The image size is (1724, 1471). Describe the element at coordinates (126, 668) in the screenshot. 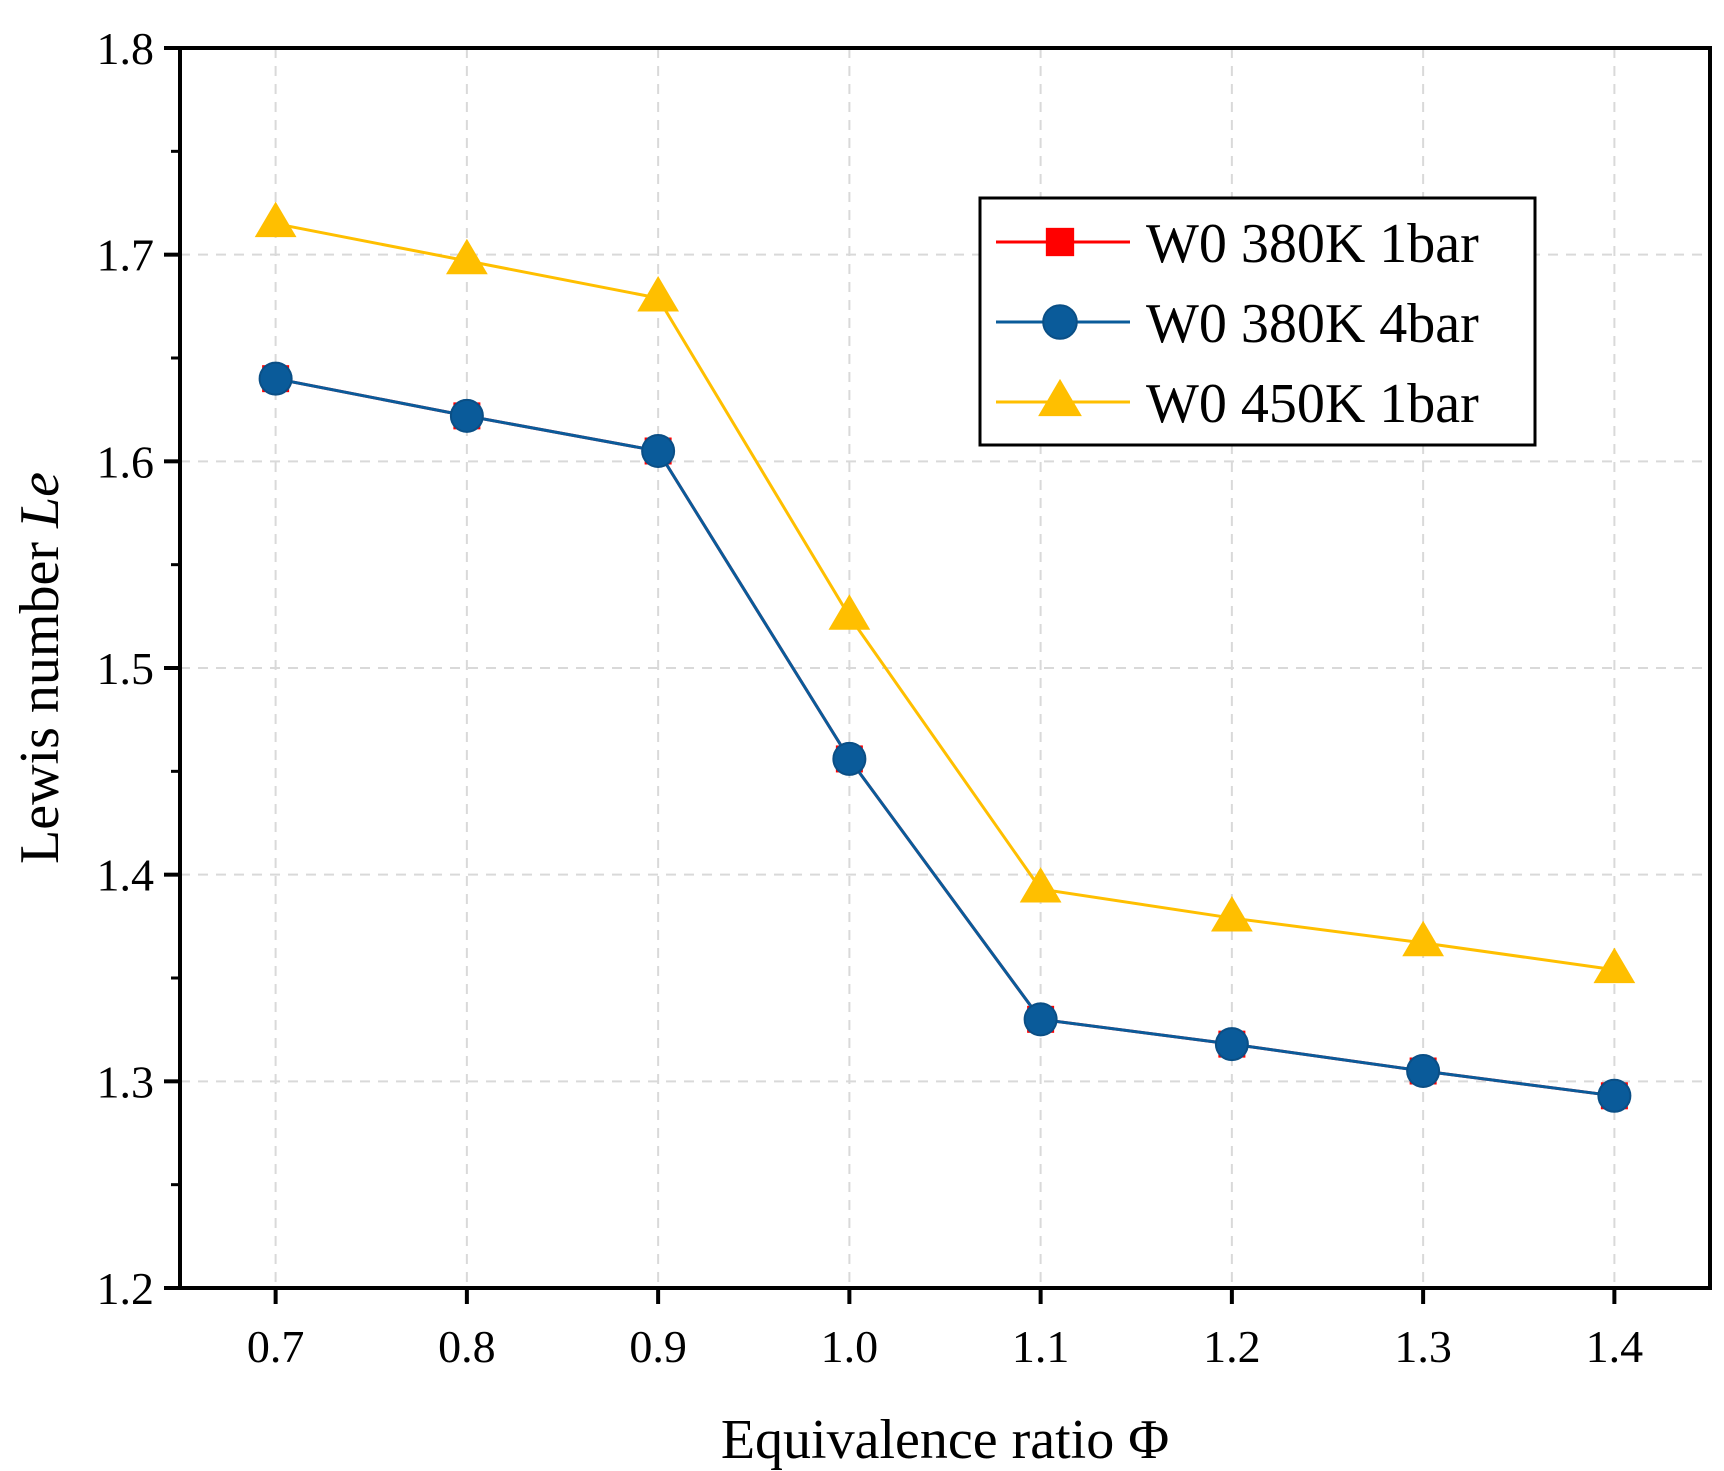

I see `y-tick-label: 1.5` at that location.